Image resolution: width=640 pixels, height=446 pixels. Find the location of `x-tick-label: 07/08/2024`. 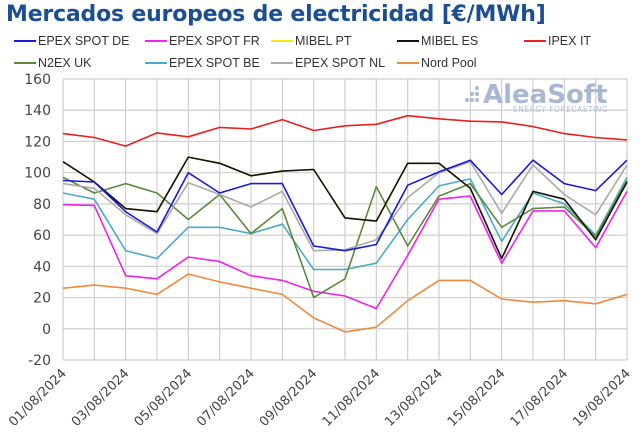

x-tick-label: 07/08/2024 is located at coordinates (226, 398).